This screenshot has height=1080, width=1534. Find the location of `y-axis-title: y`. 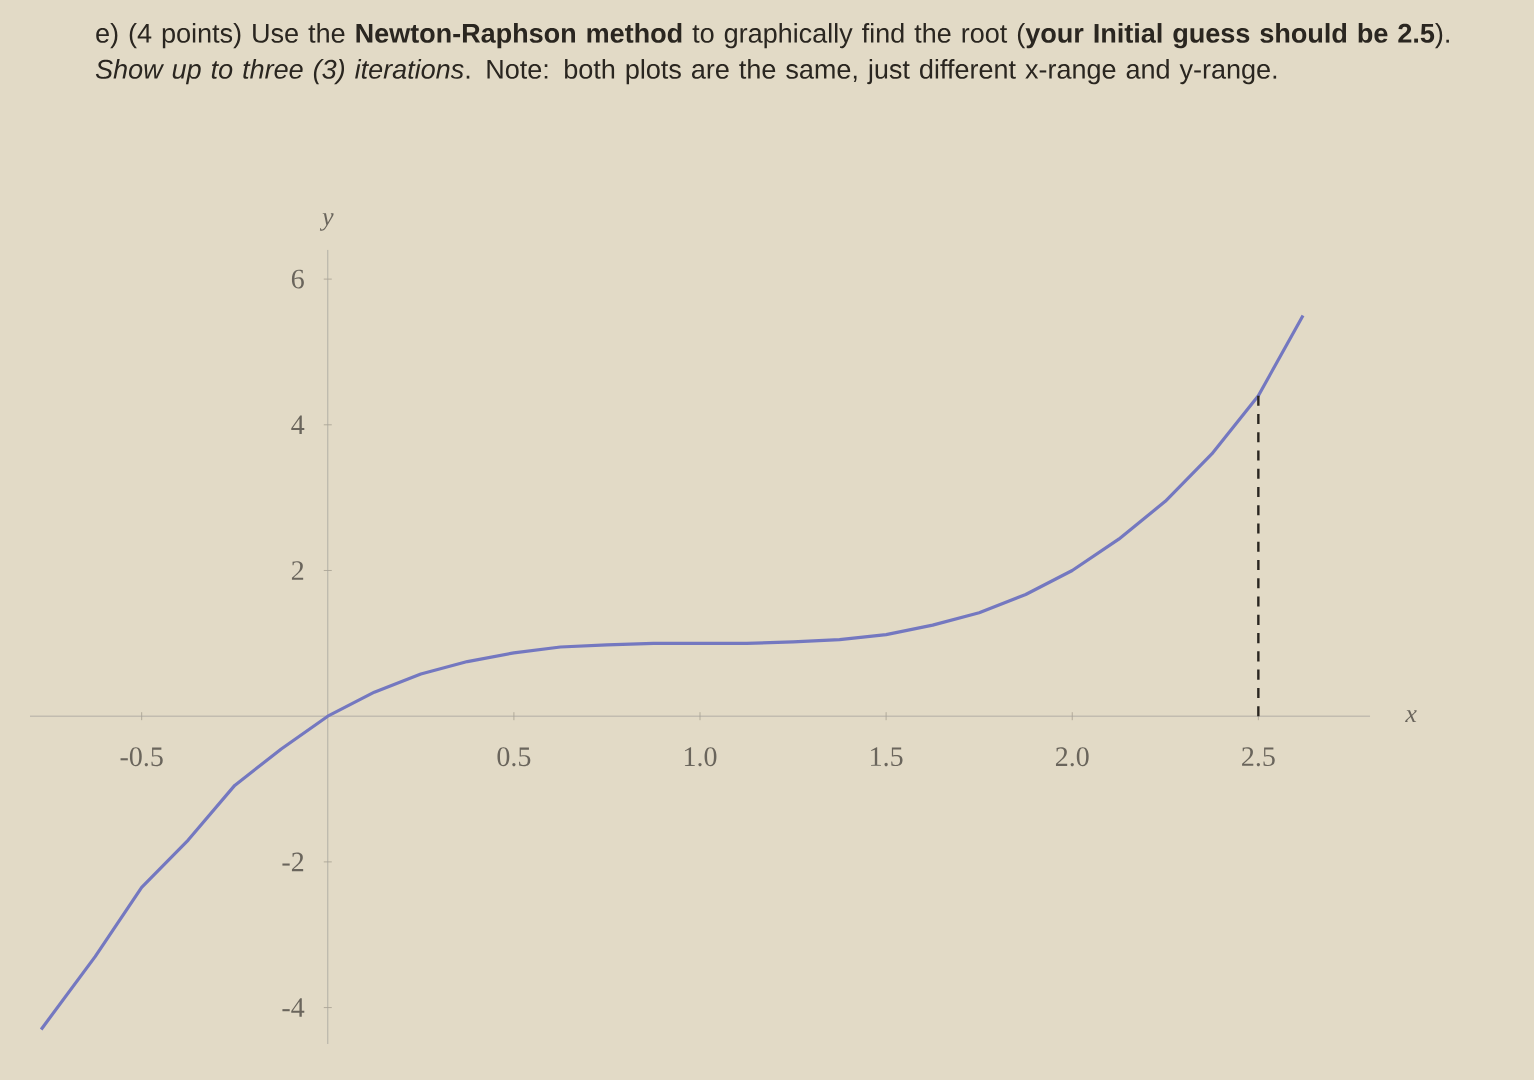

y-axis-title: y is located at coordinates (326, 222).